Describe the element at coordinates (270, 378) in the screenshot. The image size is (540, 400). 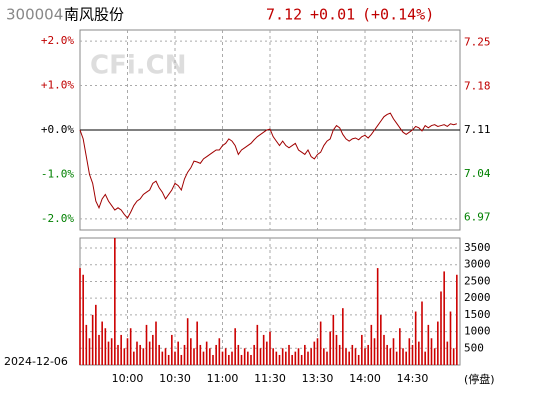
I see `x-tick-label: 11:30` at that location.